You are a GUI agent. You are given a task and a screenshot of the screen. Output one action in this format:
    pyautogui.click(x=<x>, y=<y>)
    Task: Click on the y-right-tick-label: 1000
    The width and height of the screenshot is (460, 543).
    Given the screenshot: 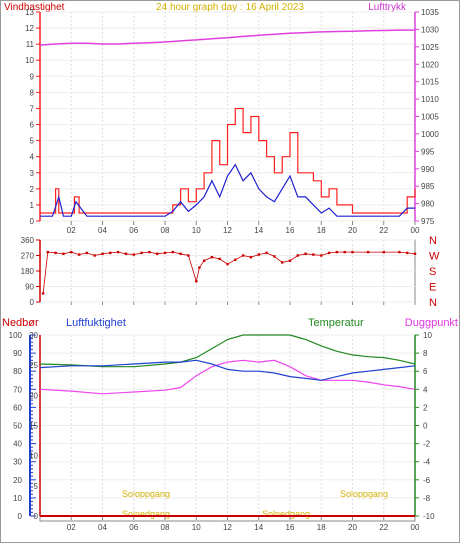 What is the action you would take?
    pyautogui.click(x=430, y=134)
    